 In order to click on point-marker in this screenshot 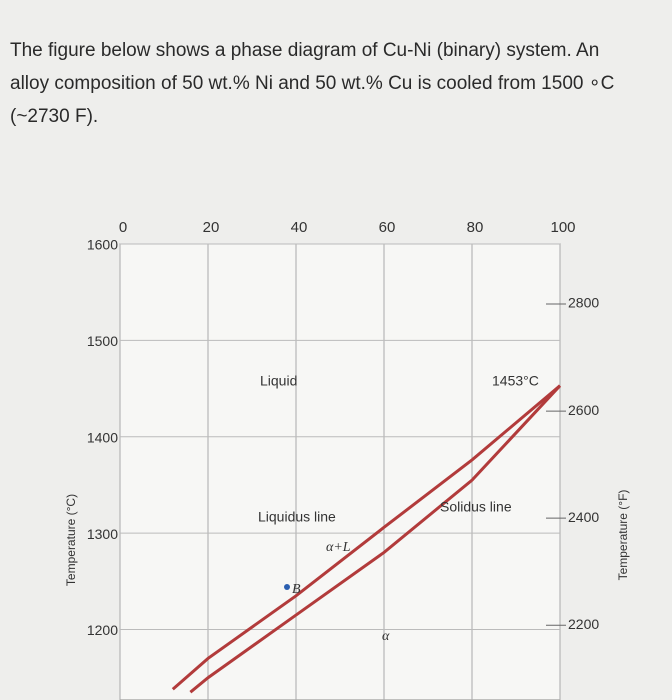, I will do `click(287, 587)`.